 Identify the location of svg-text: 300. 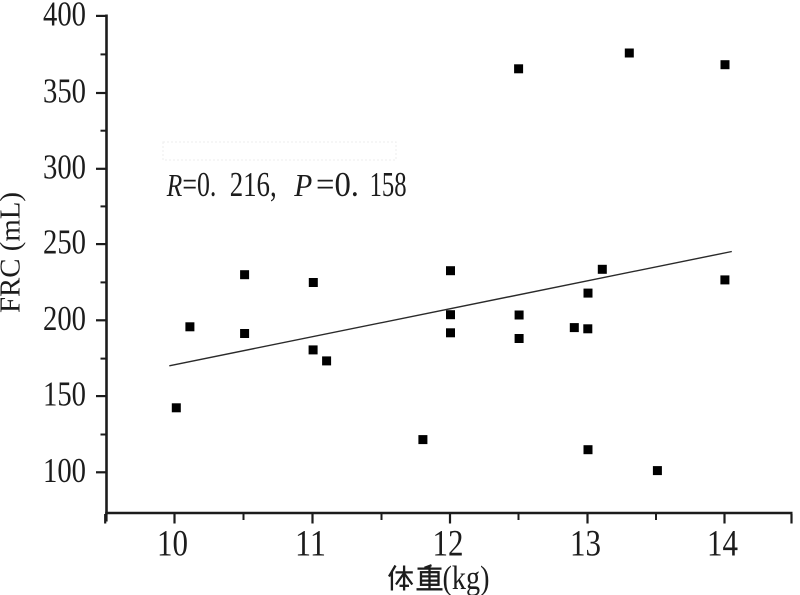
(64, 167).